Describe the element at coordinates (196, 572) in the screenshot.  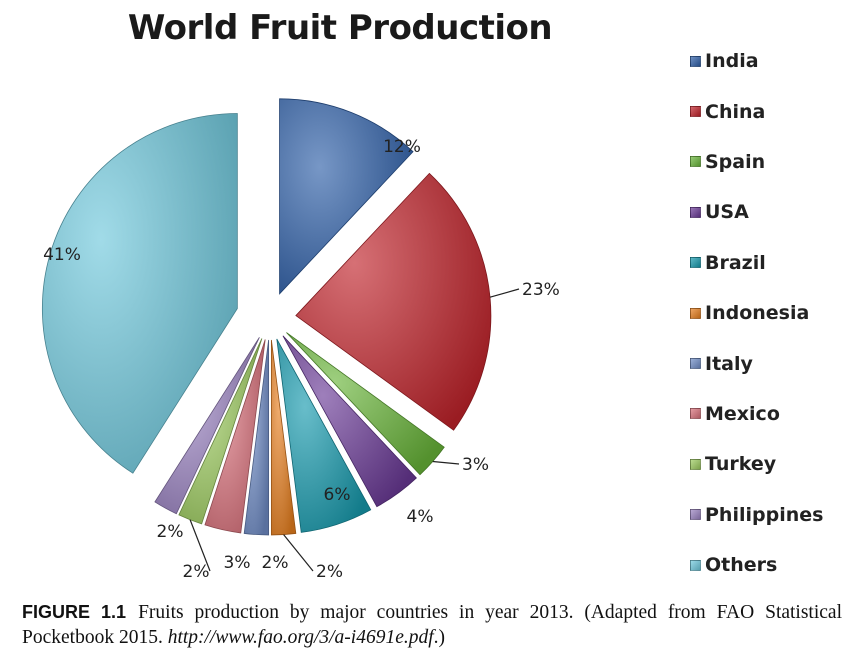
I see `pct-label-turkey: 2%` at that location.